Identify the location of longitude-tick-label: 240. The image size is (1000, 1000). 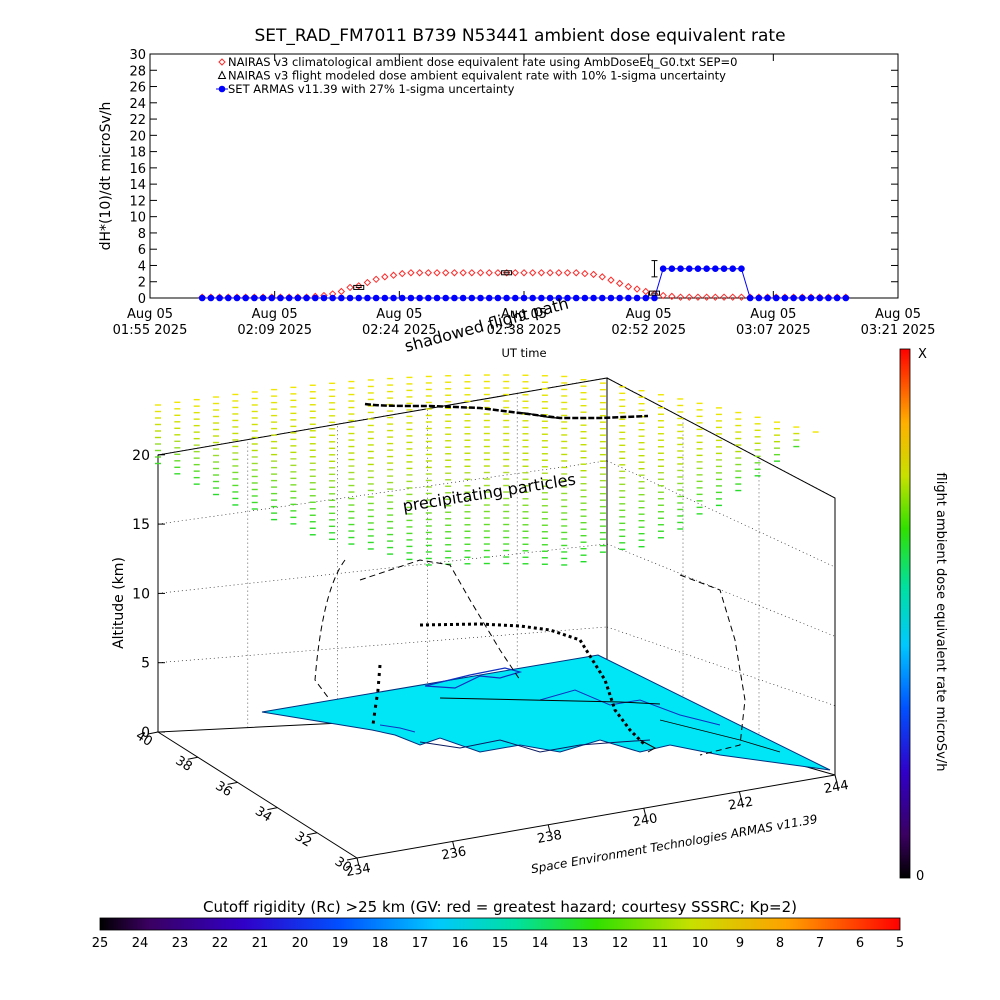
(645, 820).